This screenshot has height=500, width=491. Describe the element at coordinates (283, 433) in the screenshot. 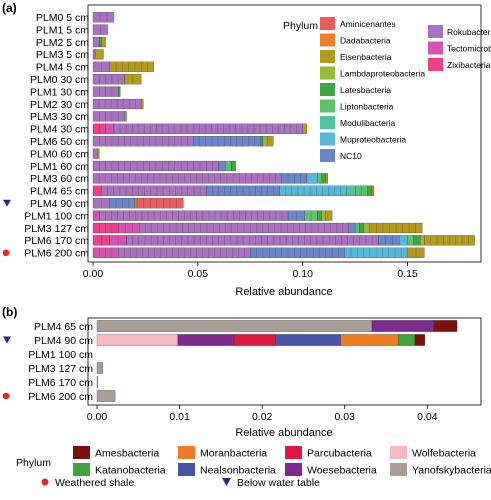

I see `panel-b-x-axis-label: Relative abundance` at that location.